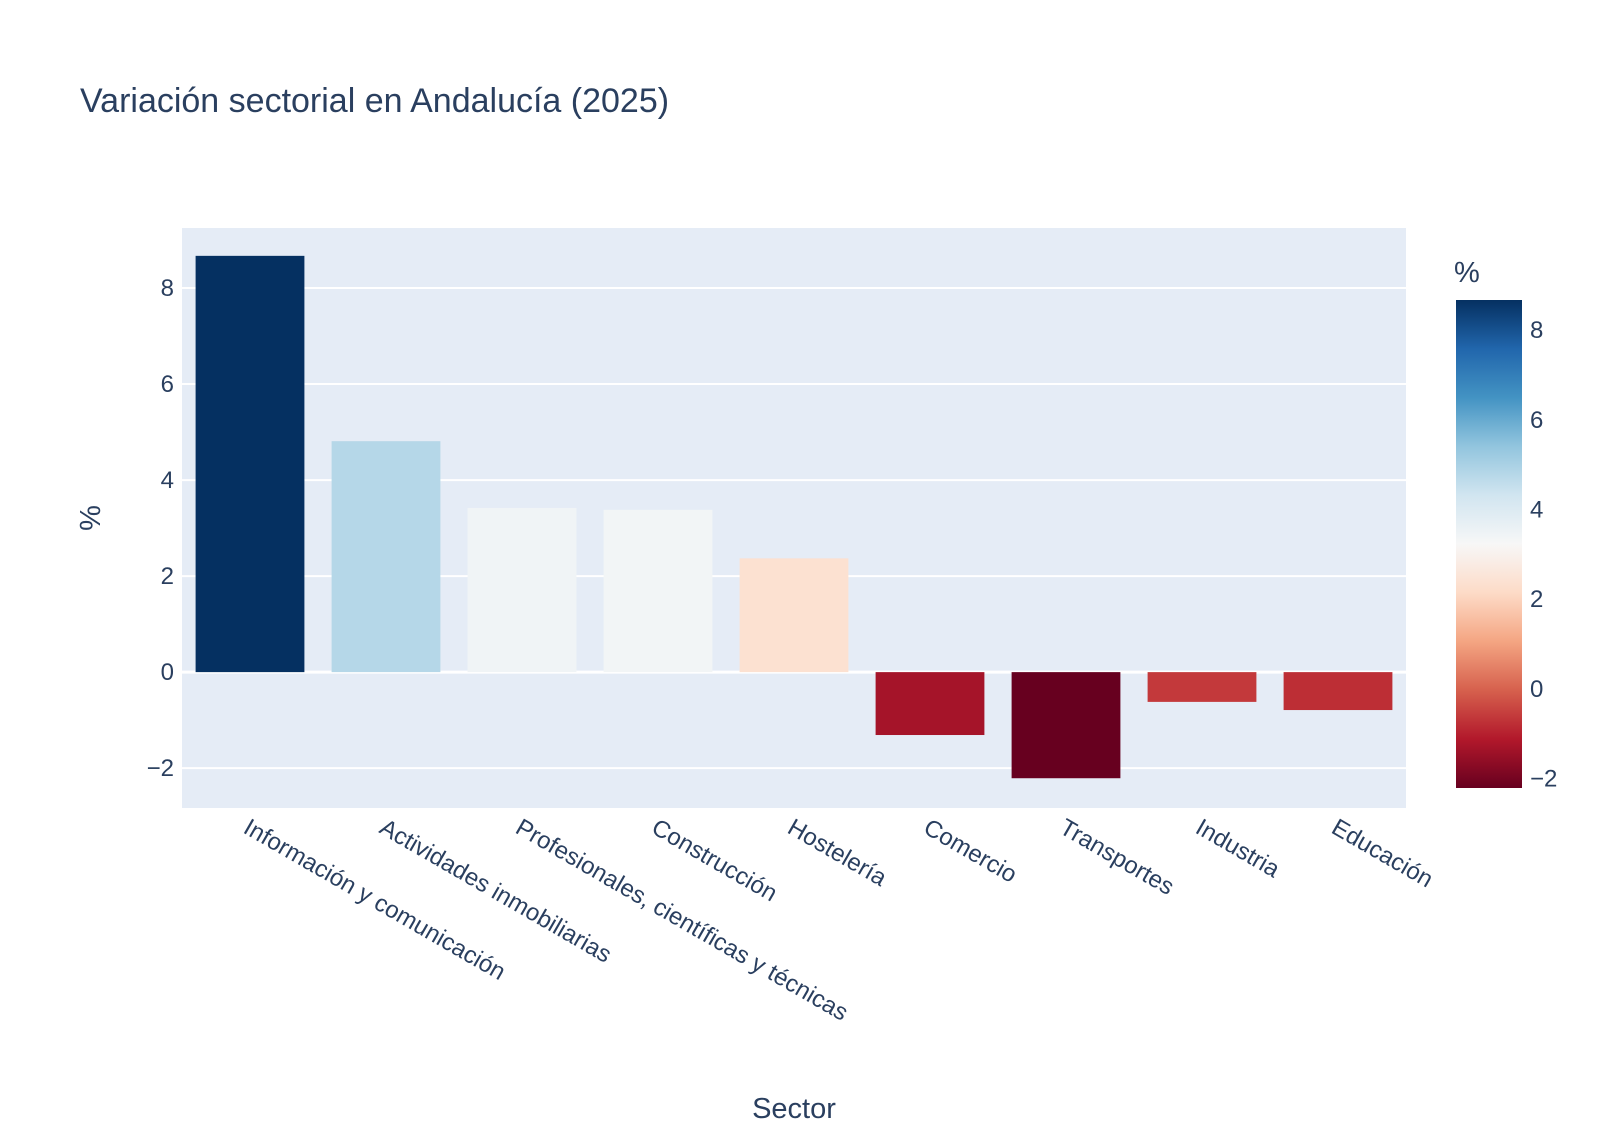  I want to click on colorbar-title: %, so click(1467, 273).